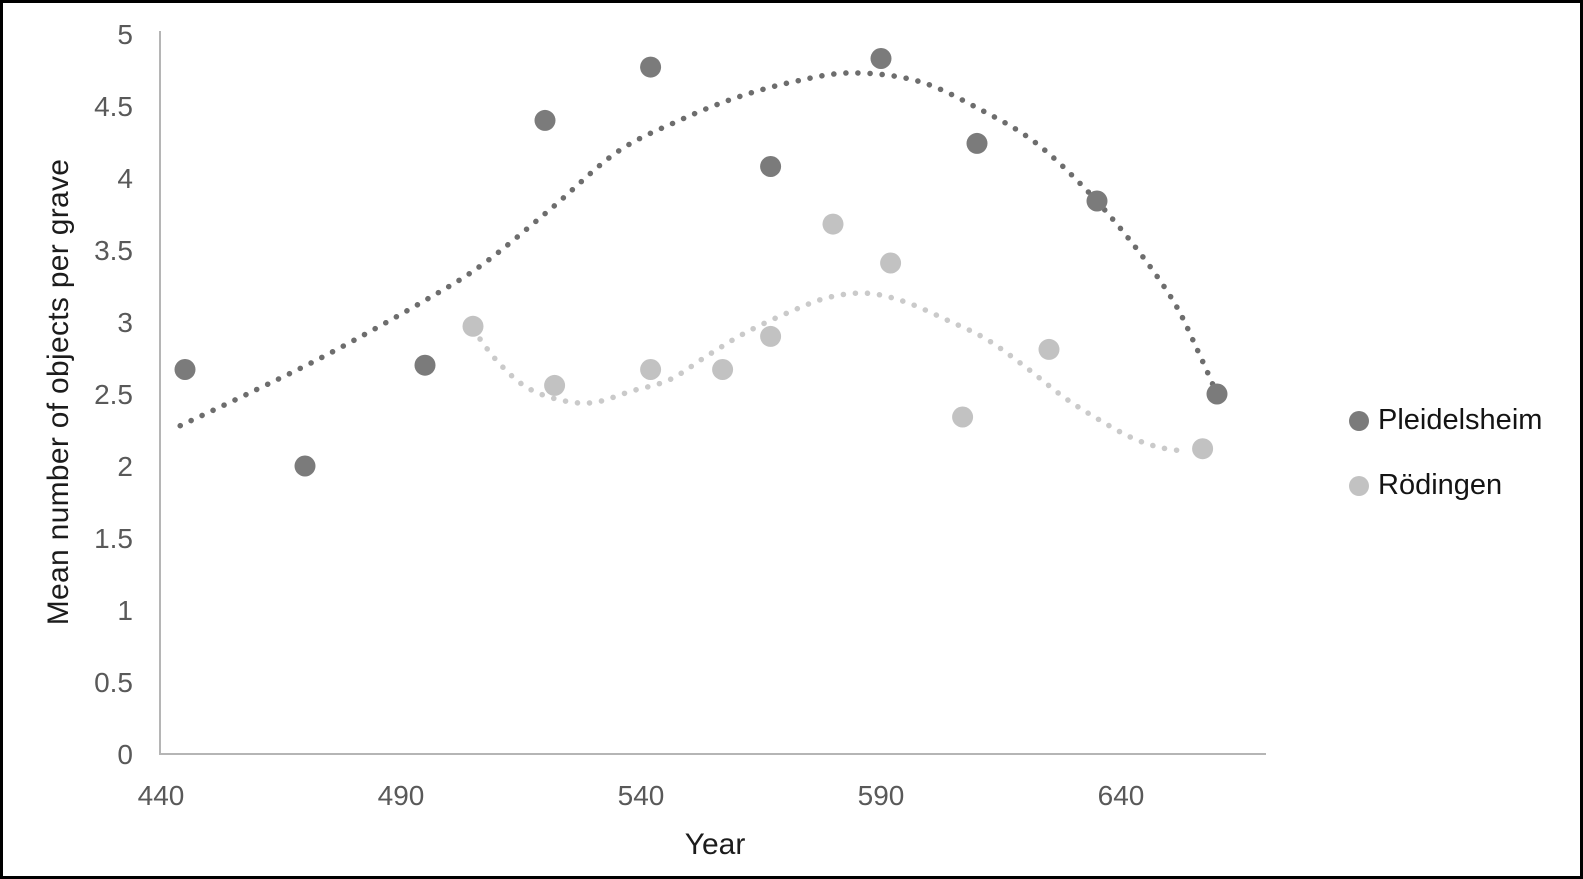 Image resolution: width=1583 pixels, height=879 pixels. I want to click on y-tick-label: 1.5, so click(113, 538).